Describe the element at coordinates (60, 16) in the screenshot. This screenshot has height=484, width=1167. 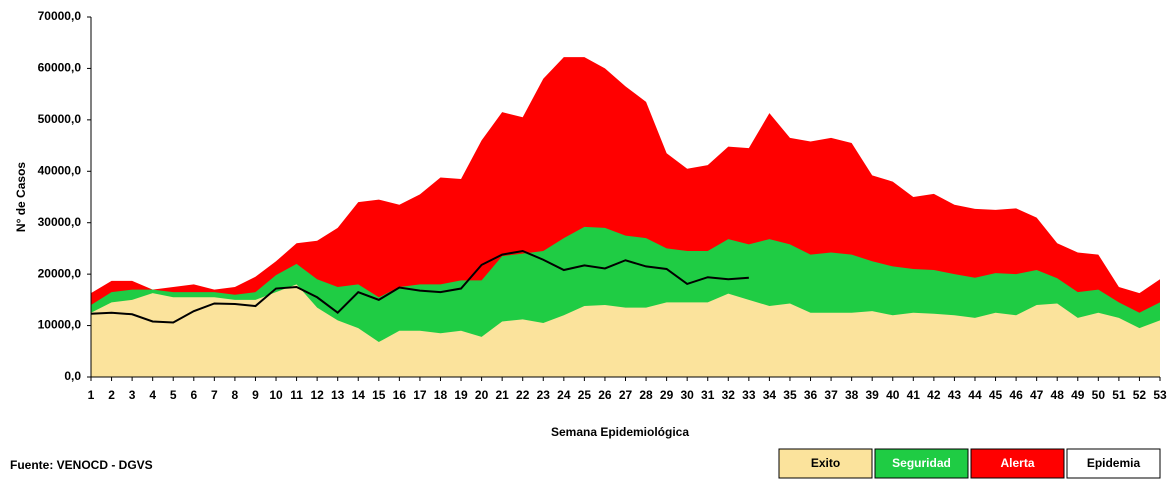
I see `y-tick-label: 70000,0` at that location.